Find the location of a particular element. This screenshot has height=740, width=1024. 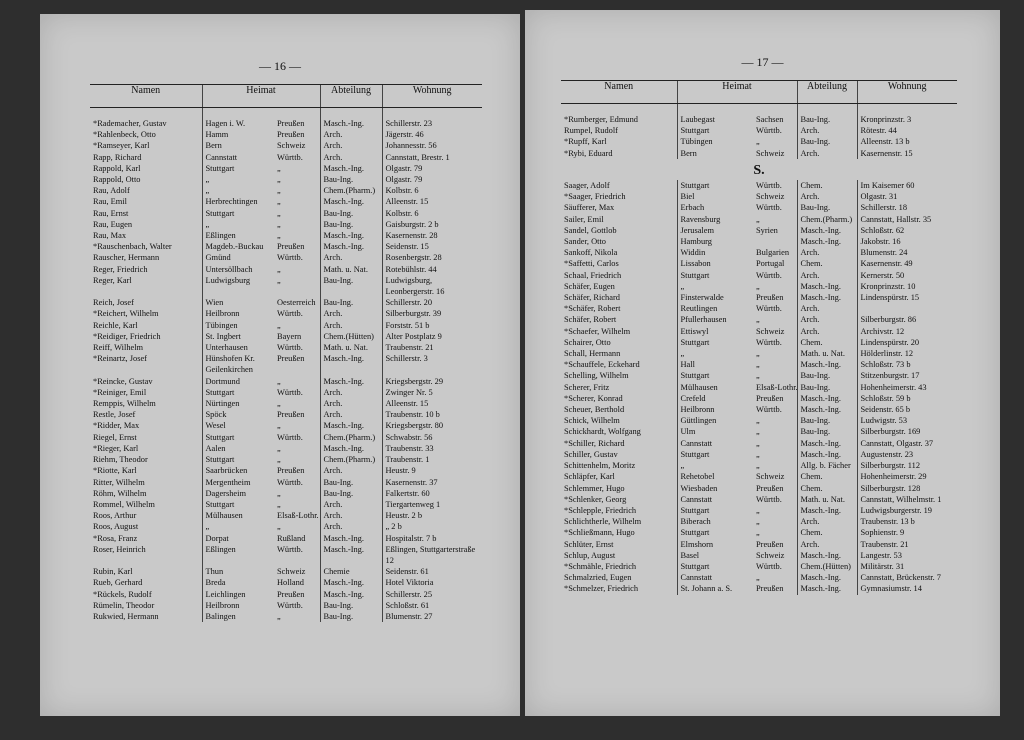

table-head: Namen Heimat Abteilung Wohnung is located at coordinates (286, 96).